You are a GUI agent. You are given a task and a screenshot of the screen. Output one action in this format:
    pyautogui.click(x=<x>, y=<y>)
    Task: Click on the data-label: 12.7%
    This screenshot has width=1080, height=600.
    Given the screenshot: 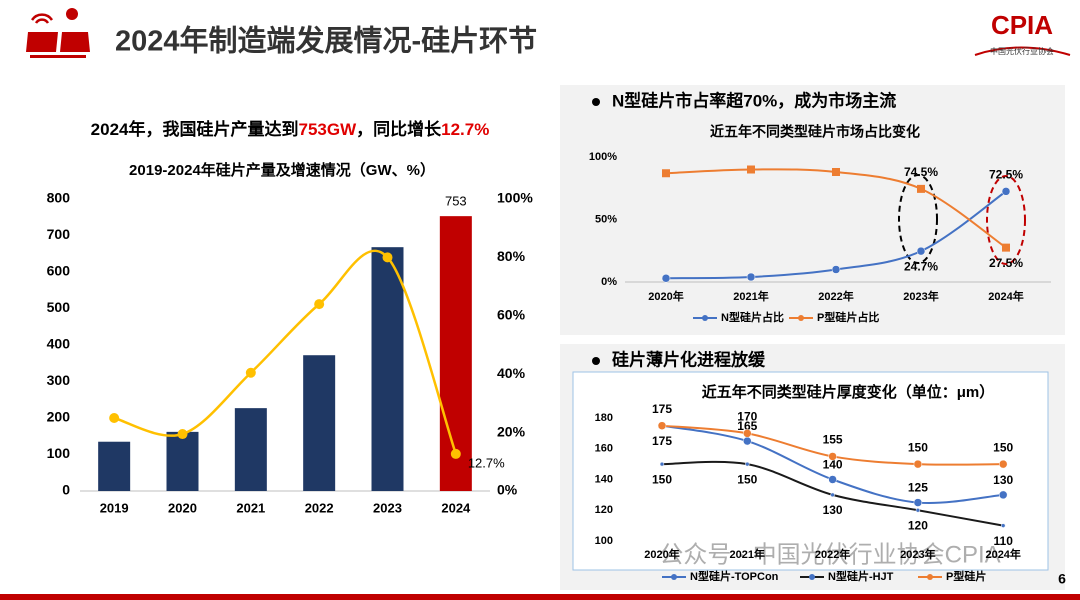 What is the action you would take?
    pyautogui.click(x=486, y=462)
    